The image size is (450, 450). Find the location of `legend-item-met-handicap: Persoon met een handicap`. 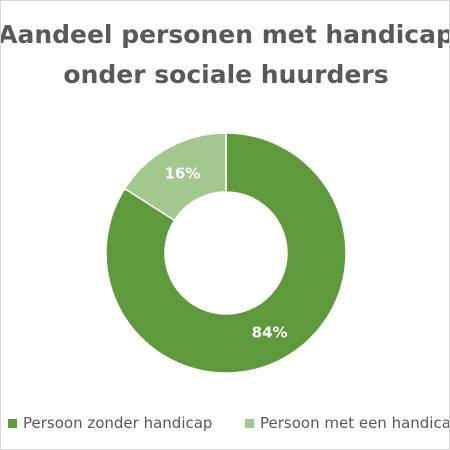

legend-item-met-handicap: Persoon met een handicap is located at coordinates (347, 423).